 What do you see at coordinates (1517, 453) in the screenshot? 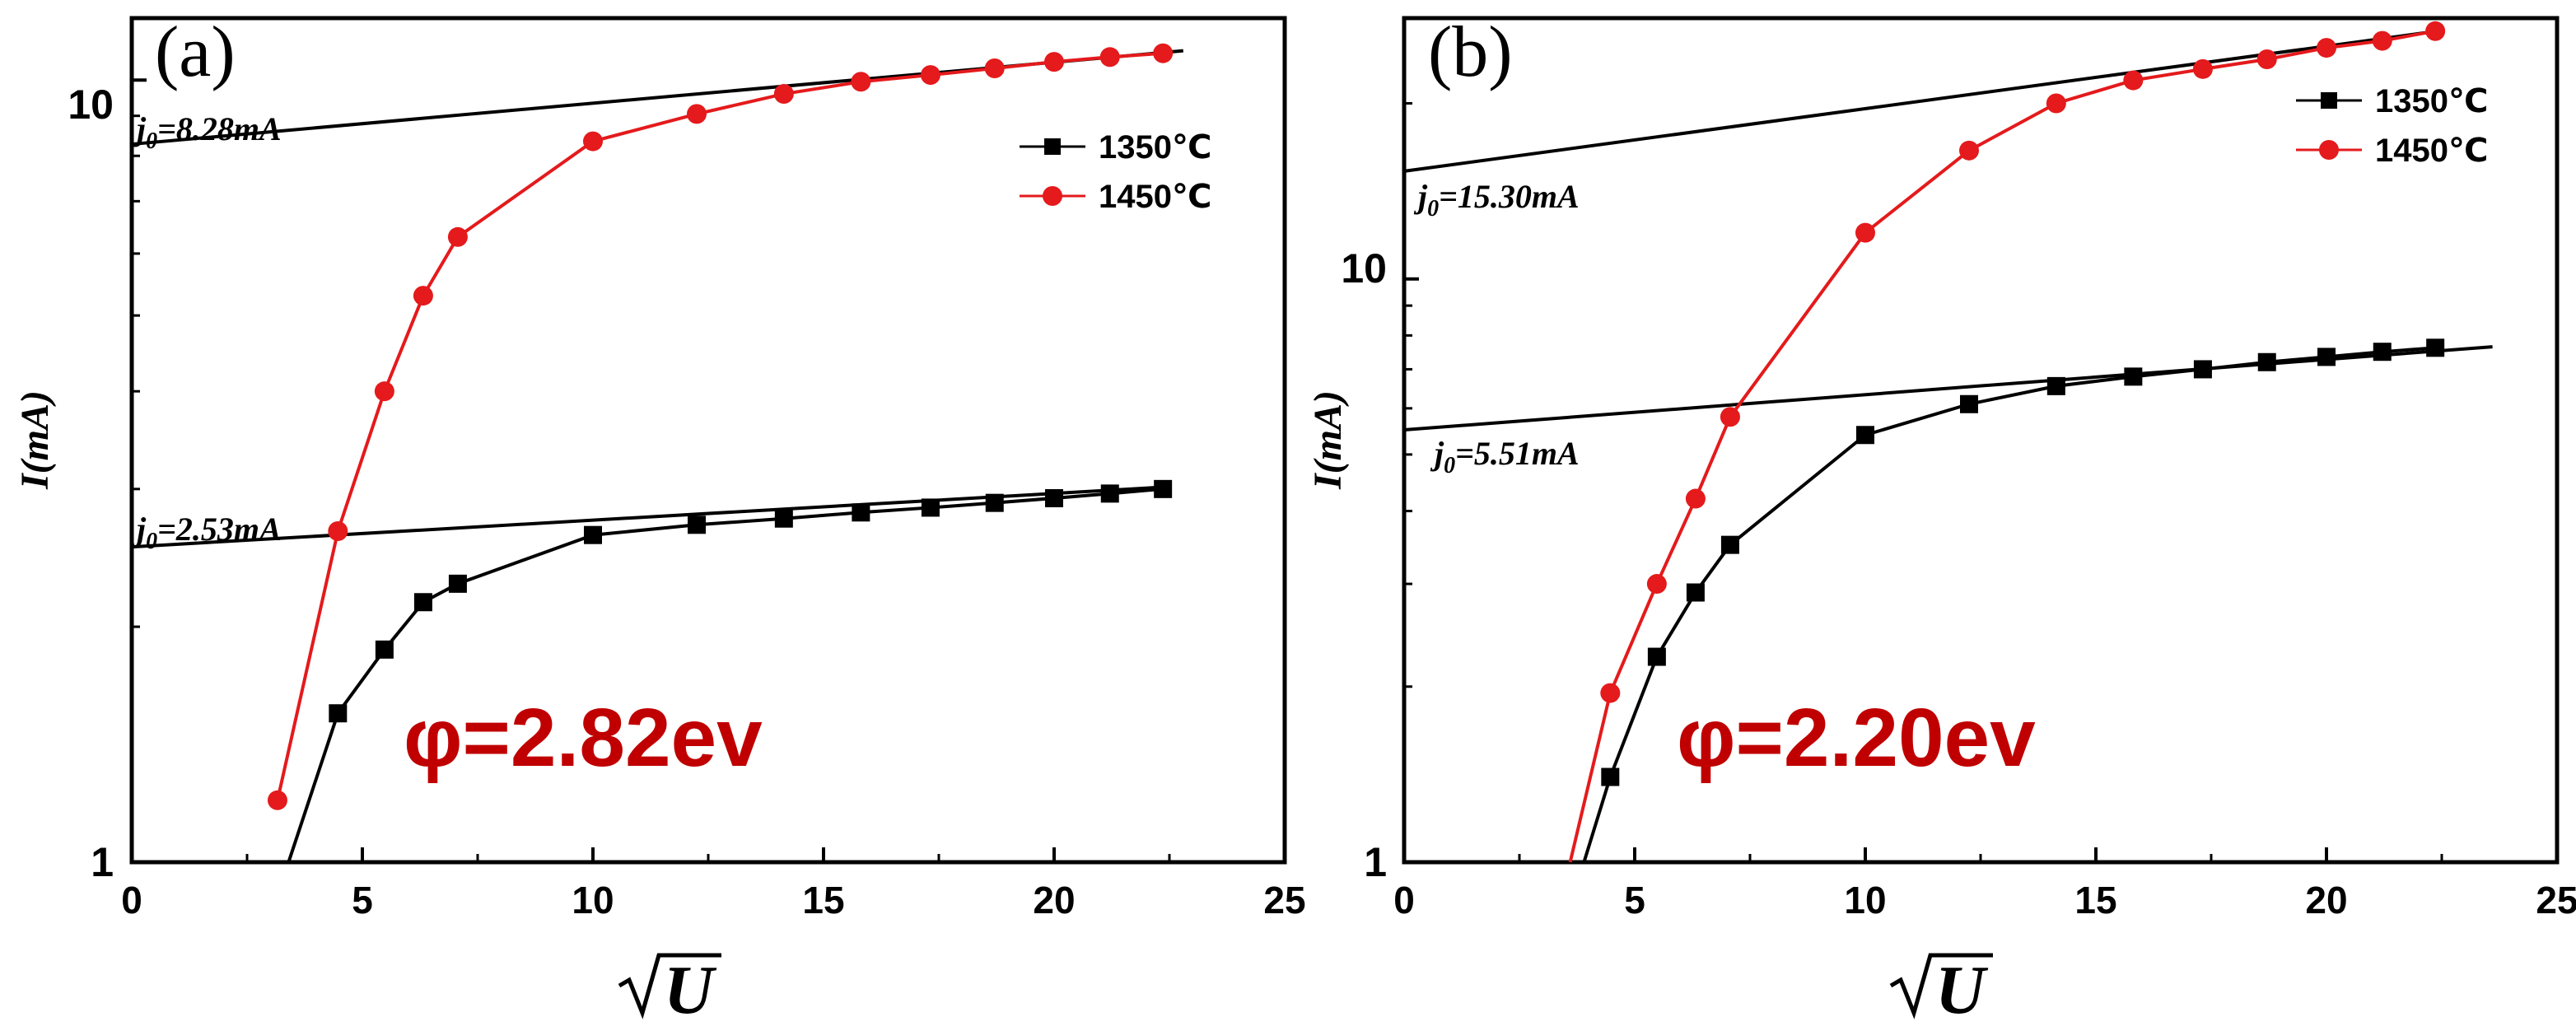
I see `panel-b-annotation-bottom-rest: =5.51mA` at bounding box center [1517, 453].